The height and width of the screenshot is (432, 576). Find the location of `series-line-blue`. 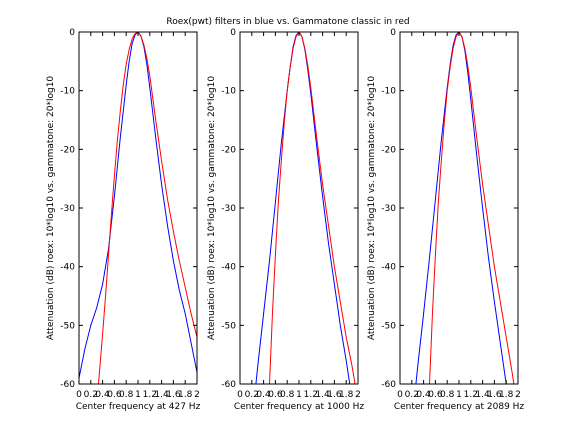

series-line-blue is located at coordinates (461, 208).